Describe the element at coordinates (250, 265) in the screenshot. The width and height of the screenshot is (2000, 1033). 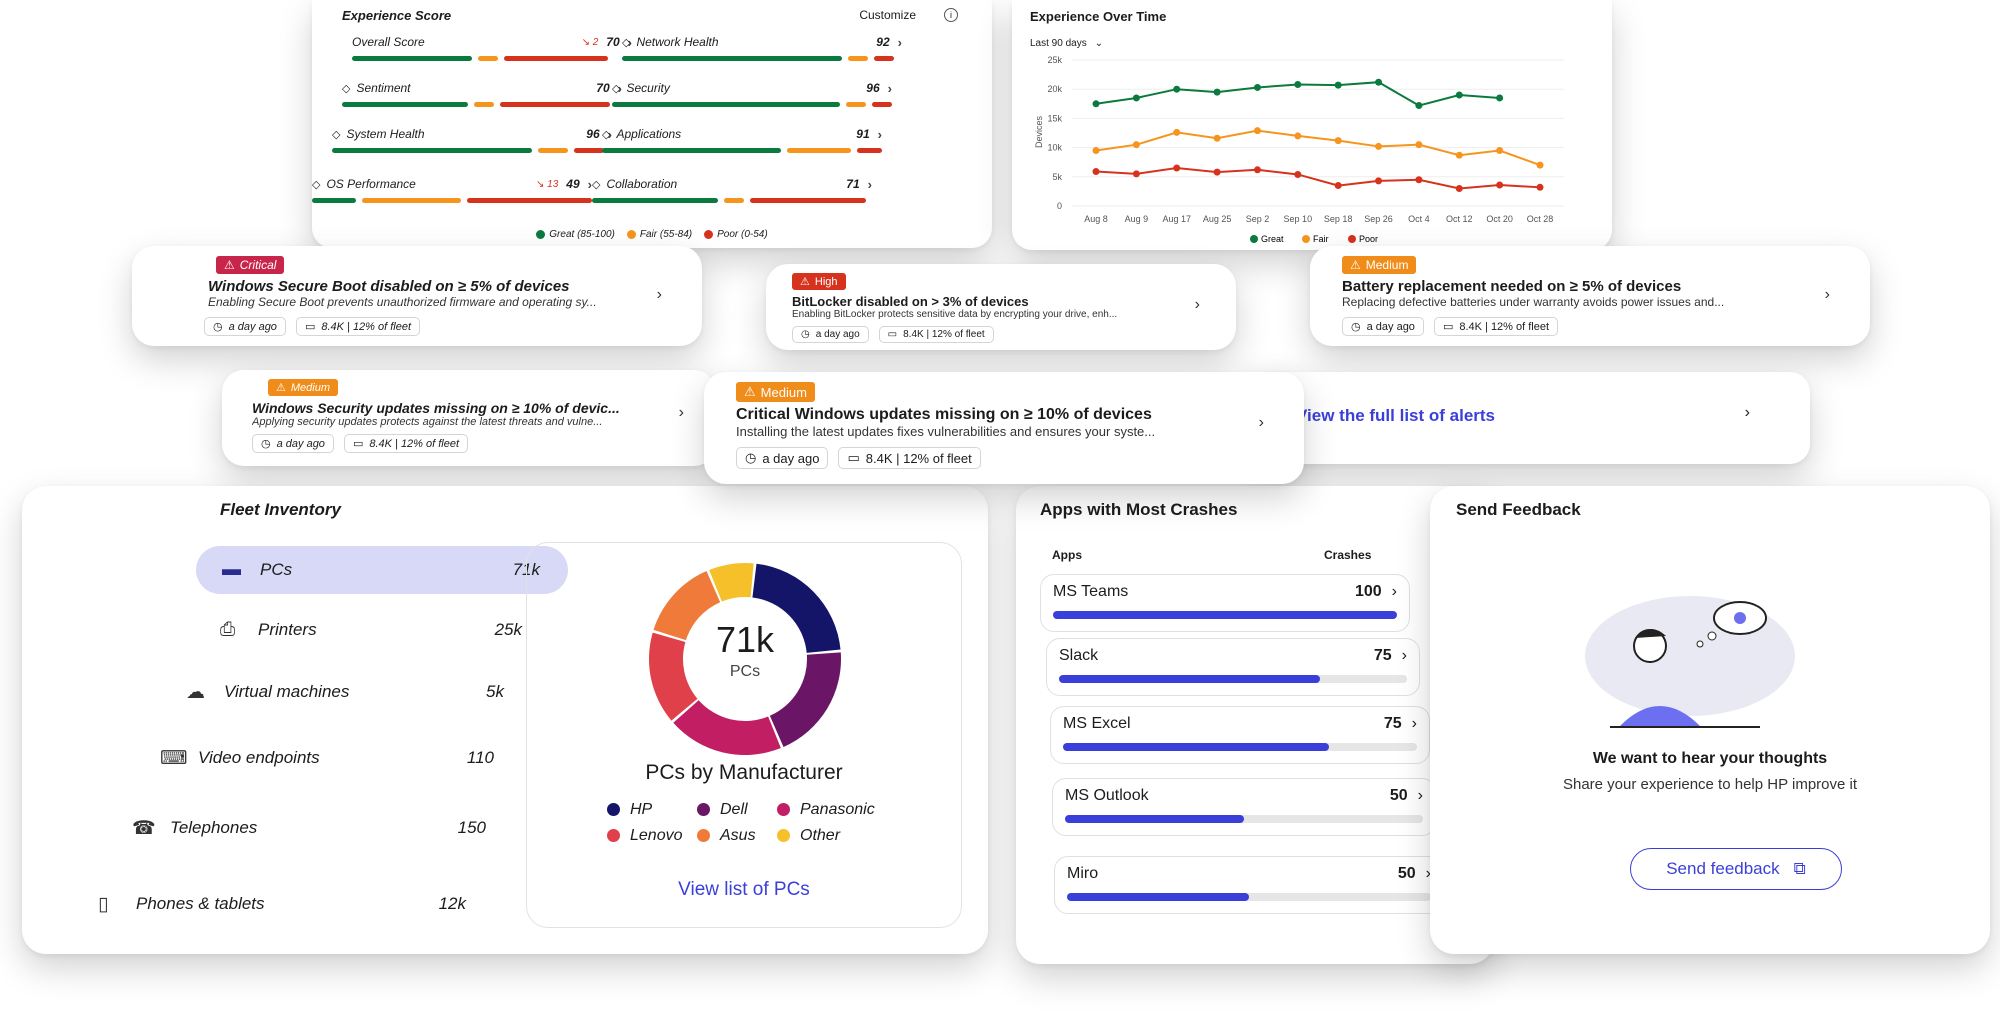
I see `badge-critical: ⚠ Critical` at that location.